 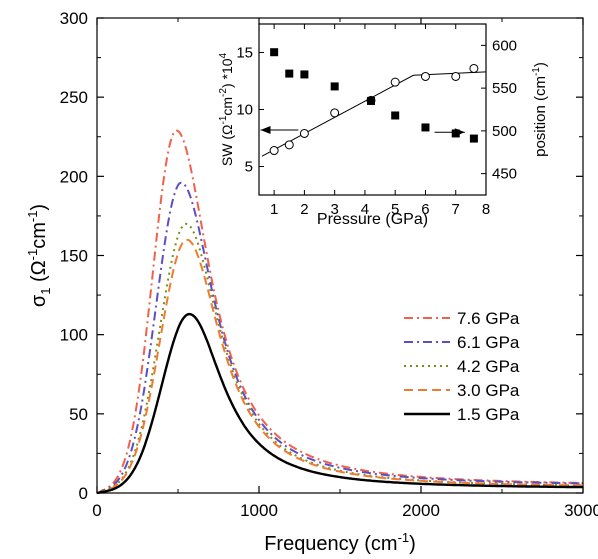 What do you see at coordinates (488, 318) in the screenshot?
I see `legend-label-0: 7.6 GPa` at bounding box center [488, 318].